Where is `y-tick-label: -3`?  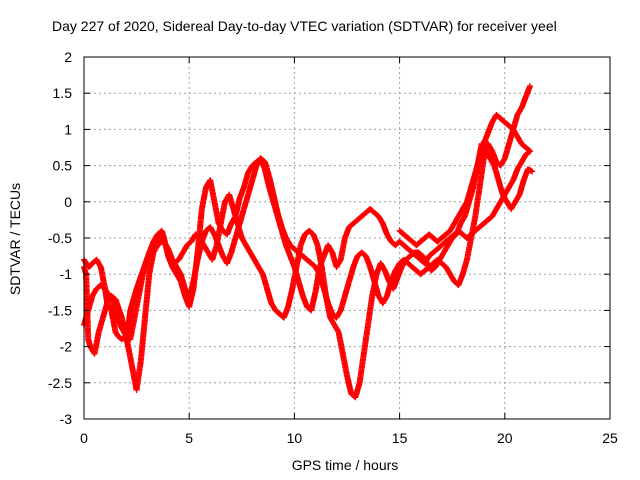 y-tick-label: -3 is located at coordinates (66, 419).